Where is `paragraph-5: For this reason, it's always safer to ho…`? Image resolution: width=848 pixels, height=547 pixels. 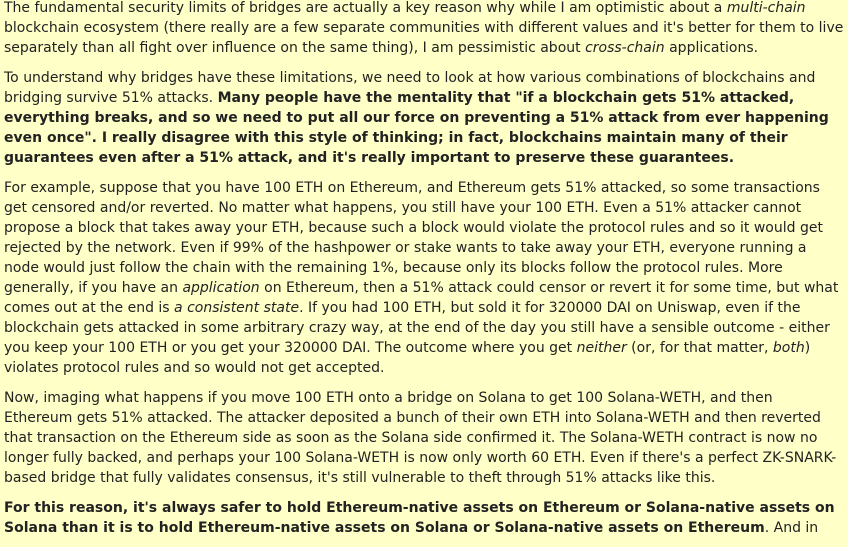 paragraph-5: For this reason, it's always safer to ho… is located at coordinates (424, 518).